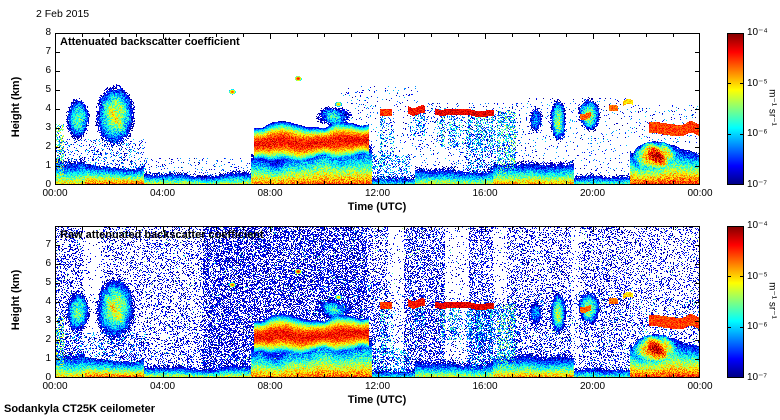 This screenshot has height=420, width=780. I want to click on x-axis-label-bottom: Time (UTC), so click(377, 400).